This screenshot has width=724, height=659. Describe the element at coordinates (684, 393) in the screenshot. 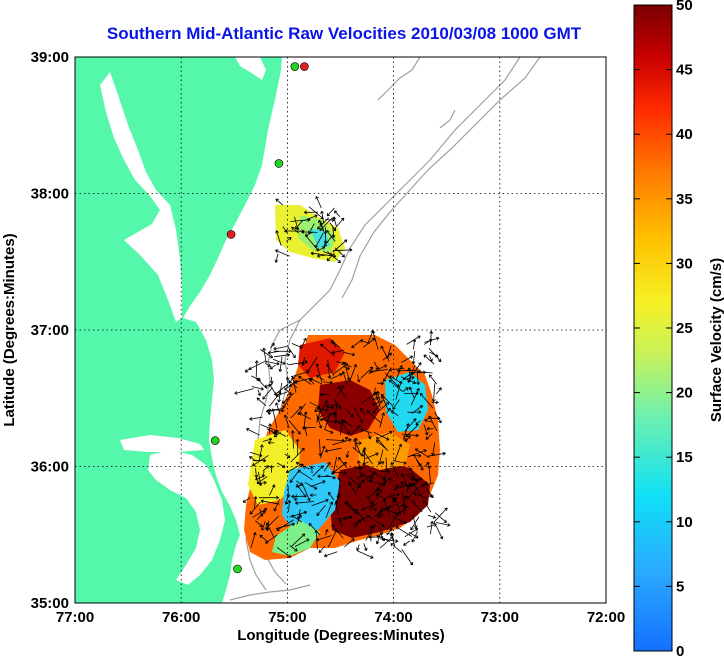

I see `colorbar-tick-label: 20` at that location.